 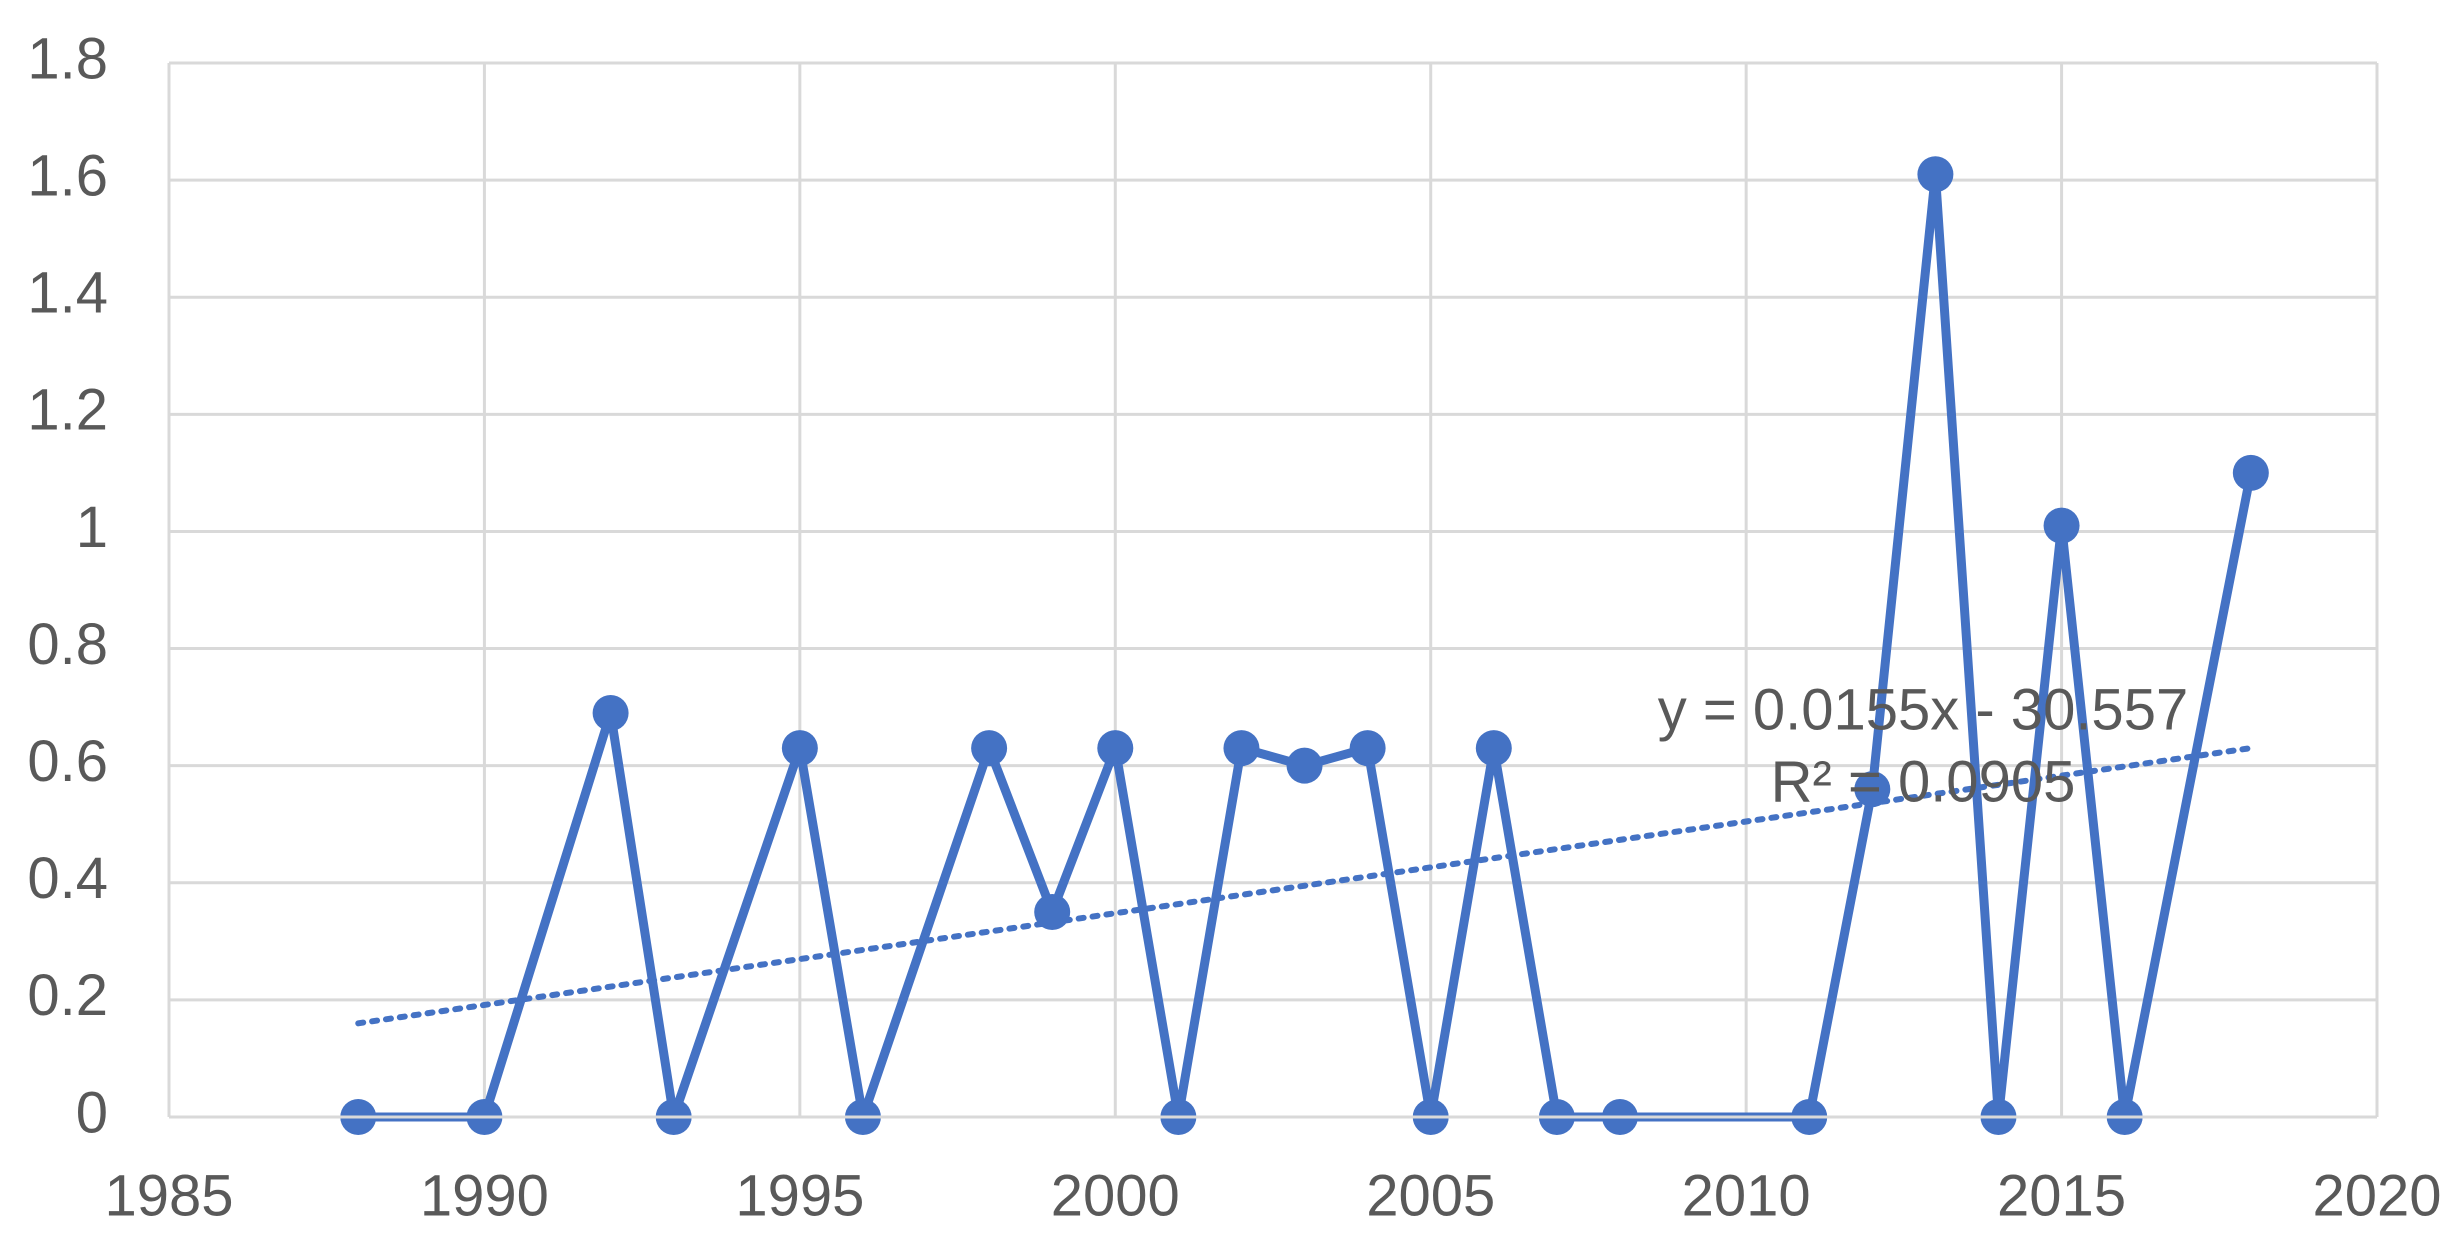 I want to click on y-tick-label: 1.4, so click(x=67, y=293).